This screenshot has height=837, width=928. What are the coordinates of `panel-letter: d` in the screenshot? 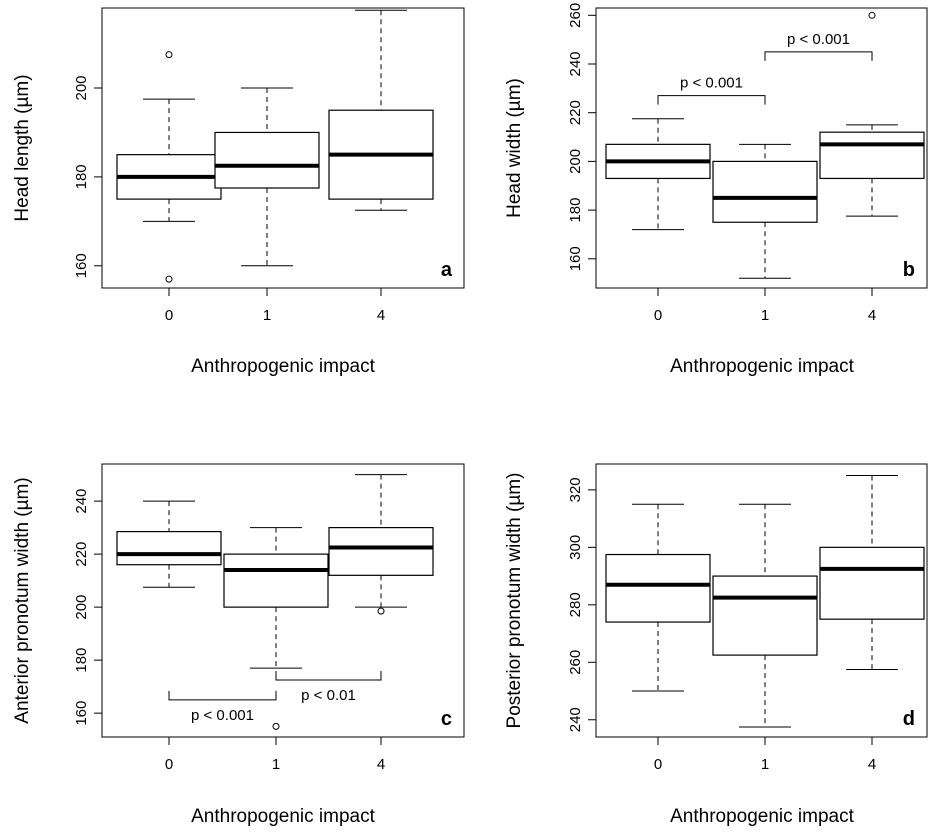 It's located at (909, 719).